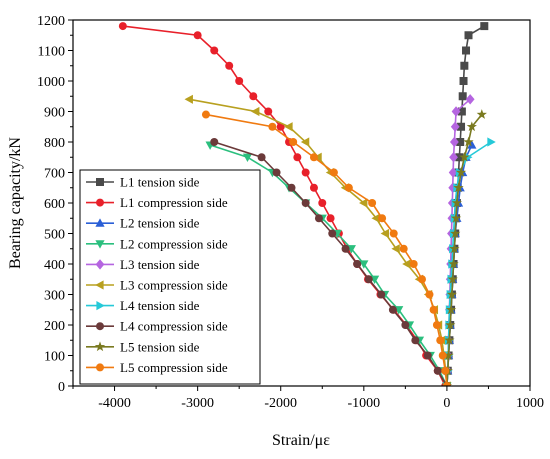 Image resolution: width=550 pixels, height=459 pixels. I want to click on legend-label-l1-tension-side: L1 tension side, so click(160, 182).